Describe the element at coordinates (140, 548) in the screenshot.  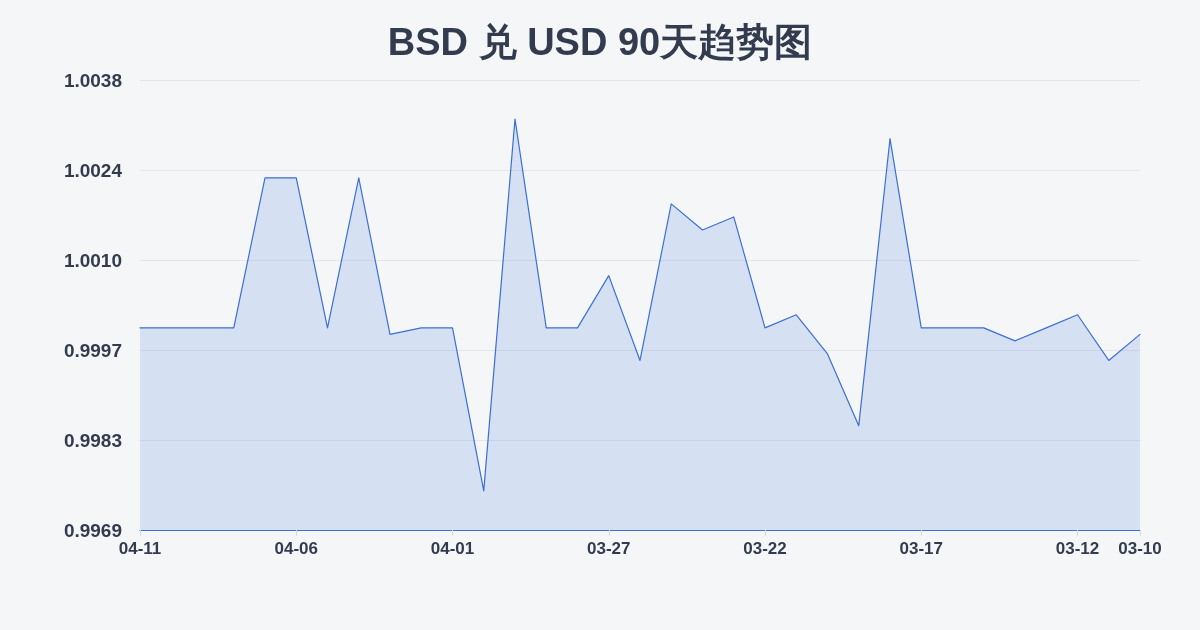
I see `x-tick-label: 04-11` at that location.